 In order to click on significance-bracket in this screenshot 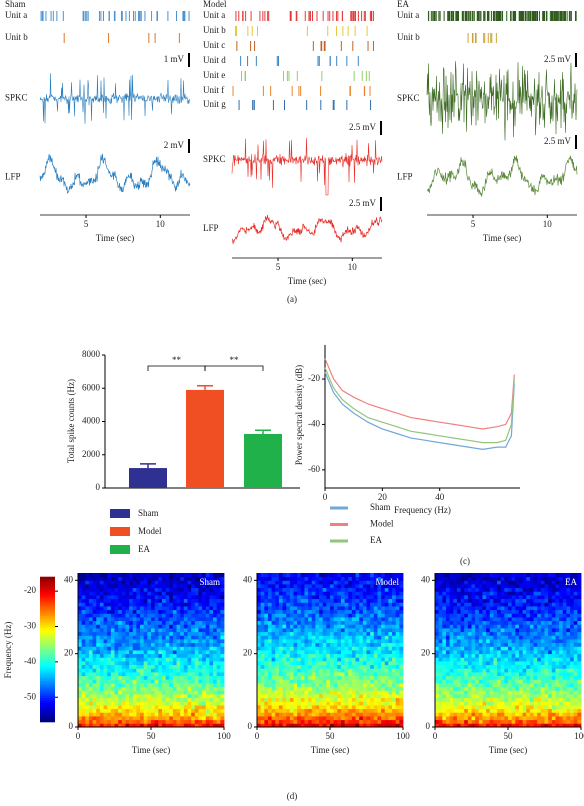, I will do `click(234, 368)`.